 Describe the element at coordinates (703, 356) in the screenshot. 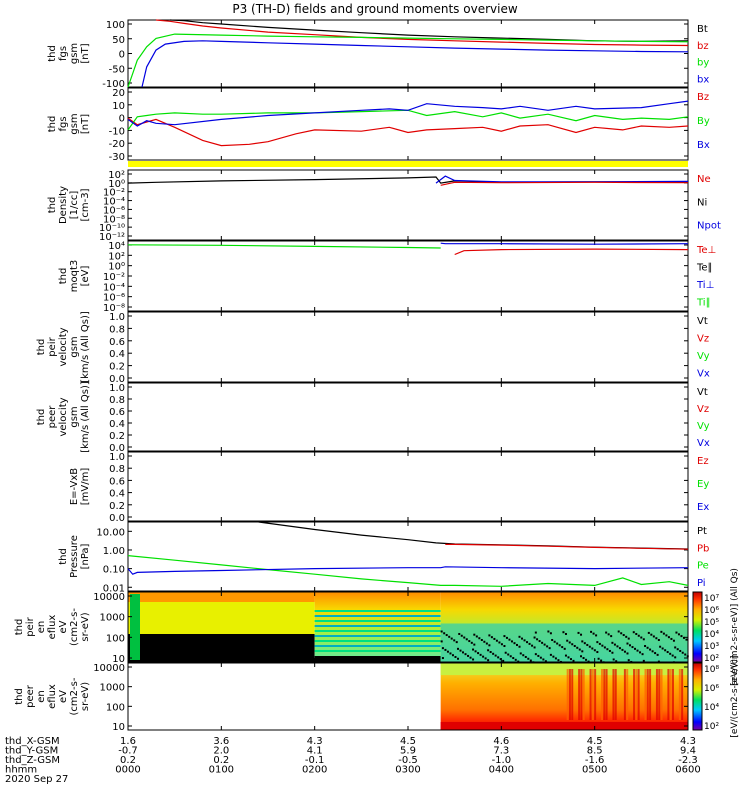

I see `legend-entry: Vy` at that location.